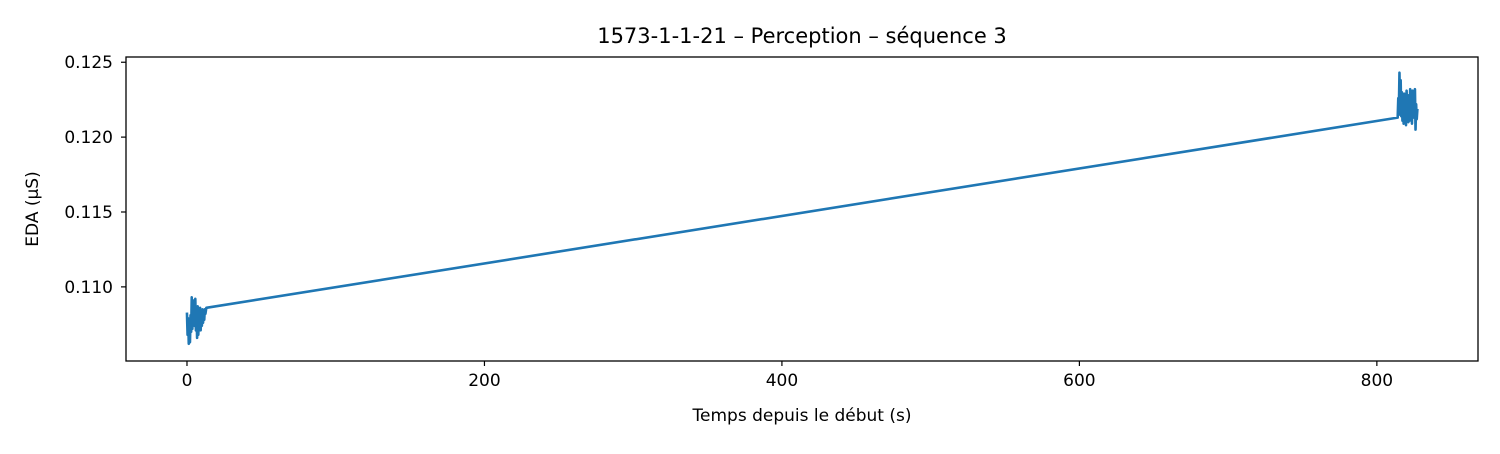 This screenshot has height=454, width=1500. Describe the element at coordinates (1079, 381) in the screenshot. I see `x-tick-label: 600` at that location.